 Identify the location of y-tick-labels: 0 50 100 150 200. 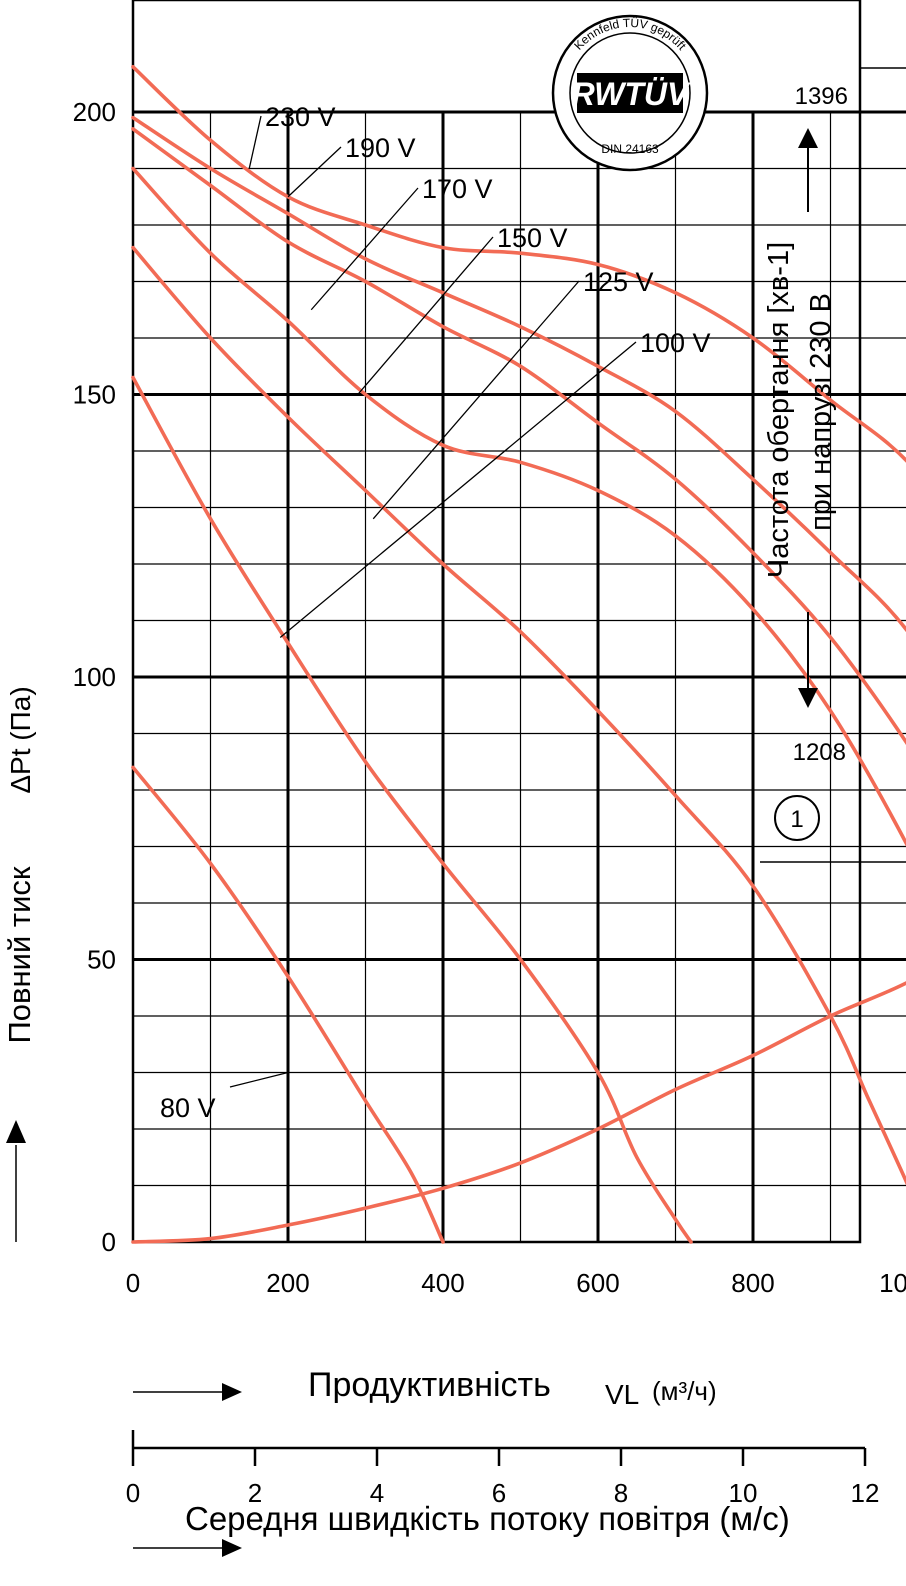
(94, 677).